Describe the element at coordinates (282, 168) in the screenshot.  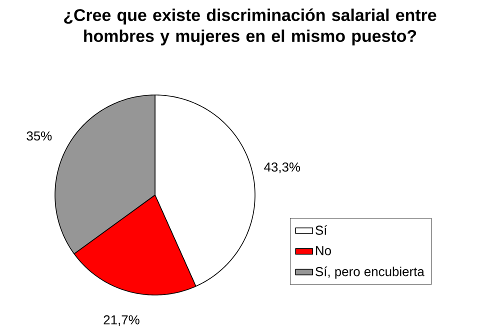
I see `data-label: 43,3%` at that location.